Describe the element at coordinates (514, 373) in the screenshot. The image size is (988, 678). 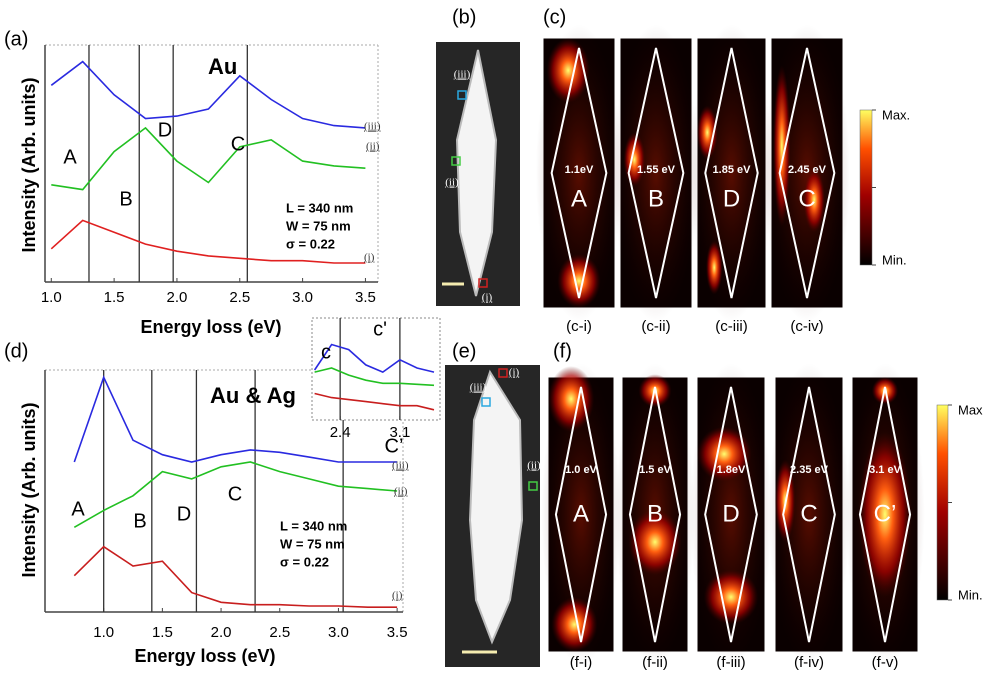
I see `marker-label: (i)` at that location.